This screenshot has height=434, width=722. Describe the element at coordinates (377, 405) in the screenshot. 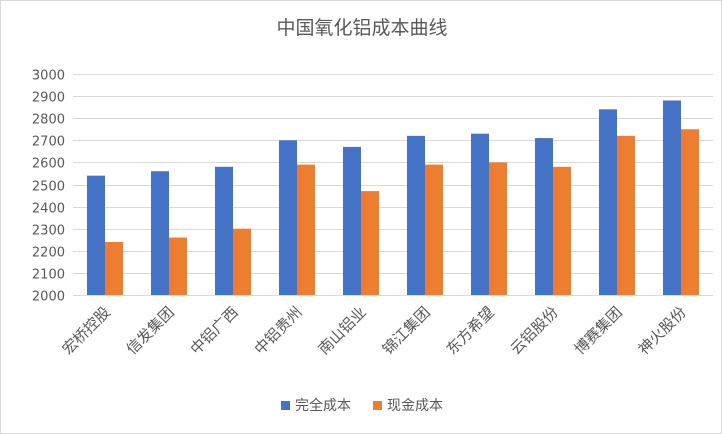

I see `legend-swatch-cash-cost` at that location.